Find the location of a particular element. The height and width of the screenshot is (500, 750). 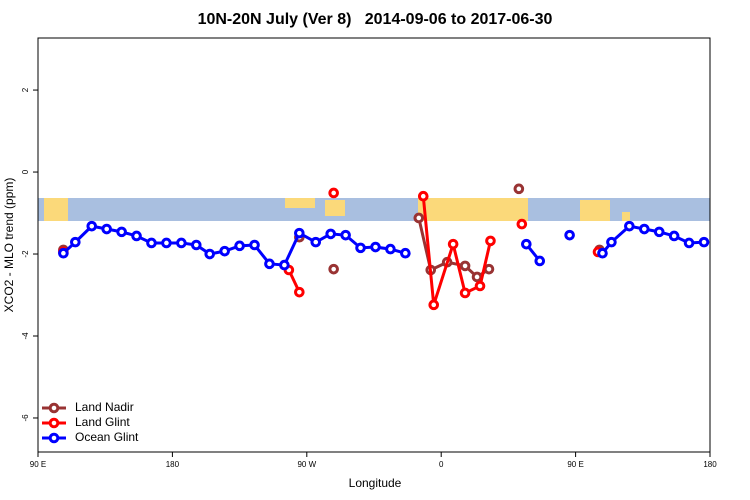

y-tick-label: 2 is located at coordinates (25, 89).